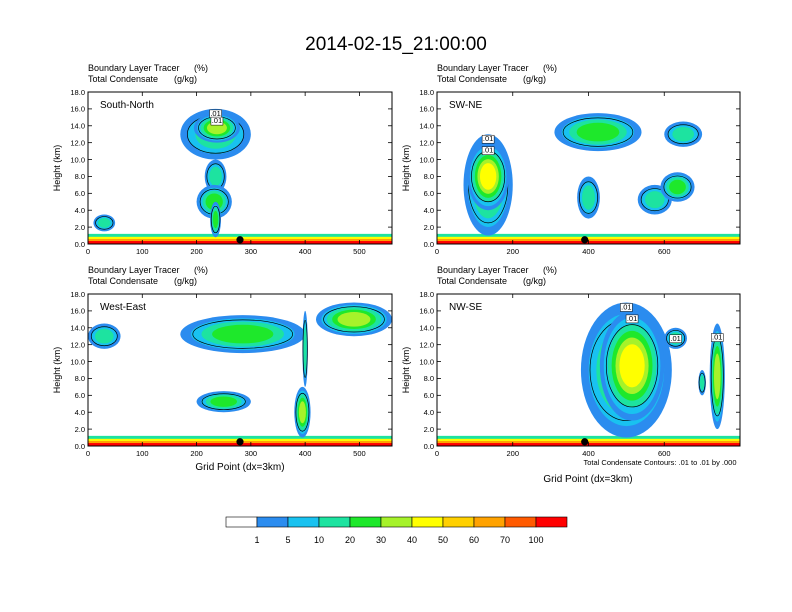 Image resolution: width=792 pixels, height=612 pixels. I want to click on colorbar-label: 30, so click(381, 540).